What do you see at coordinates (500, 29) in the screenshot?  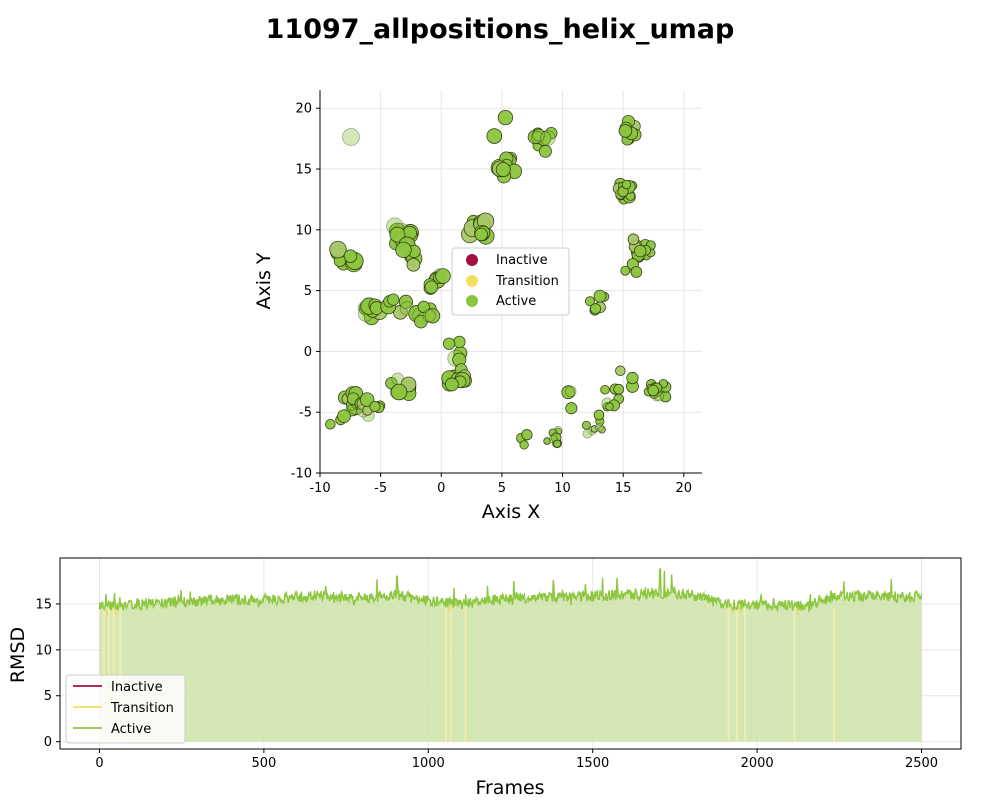 I see `figure-title: 11097_allpositions_helix_umap` at bounding box center [500, 29].